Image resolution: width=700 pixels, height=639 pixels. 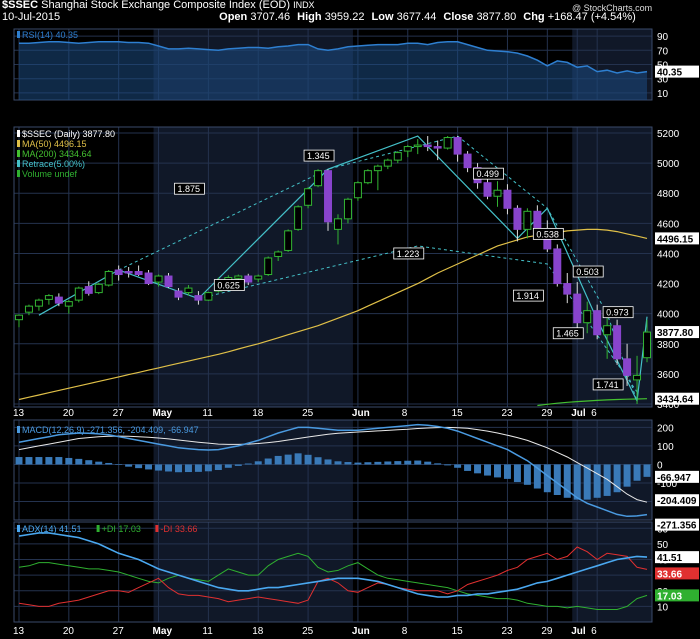 What do you see at coordinates (507, 631) in the screenshot?
I see `x-tick-label: 23` at bounding box center [507, 631].